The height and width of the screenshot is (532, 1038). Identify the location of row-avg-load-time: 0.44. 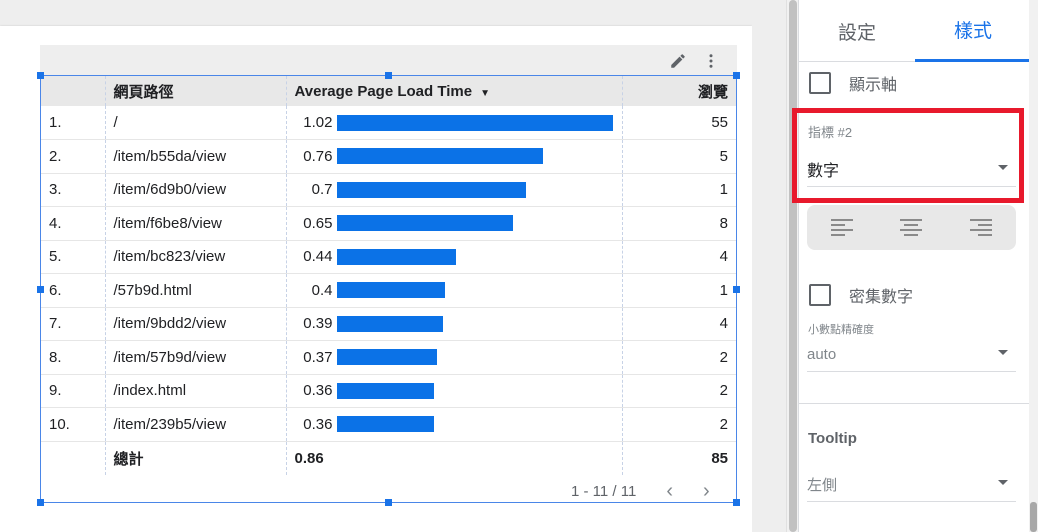
(454, 257).